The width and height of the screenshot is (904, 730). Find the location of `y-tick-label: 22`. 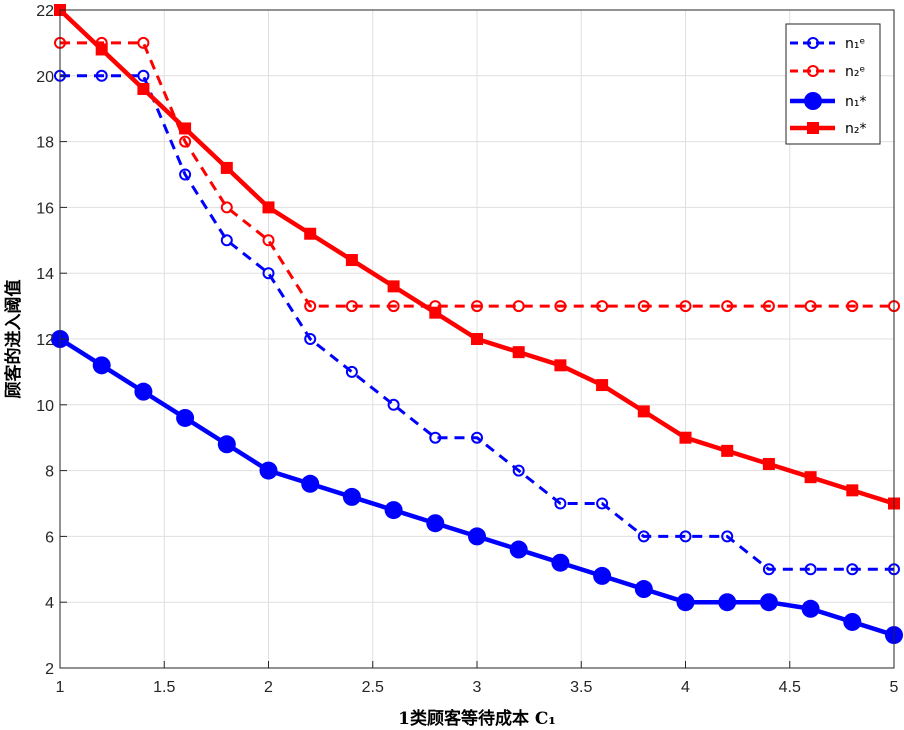

y-tick-label: 22 is located at coordinates (45, 11).